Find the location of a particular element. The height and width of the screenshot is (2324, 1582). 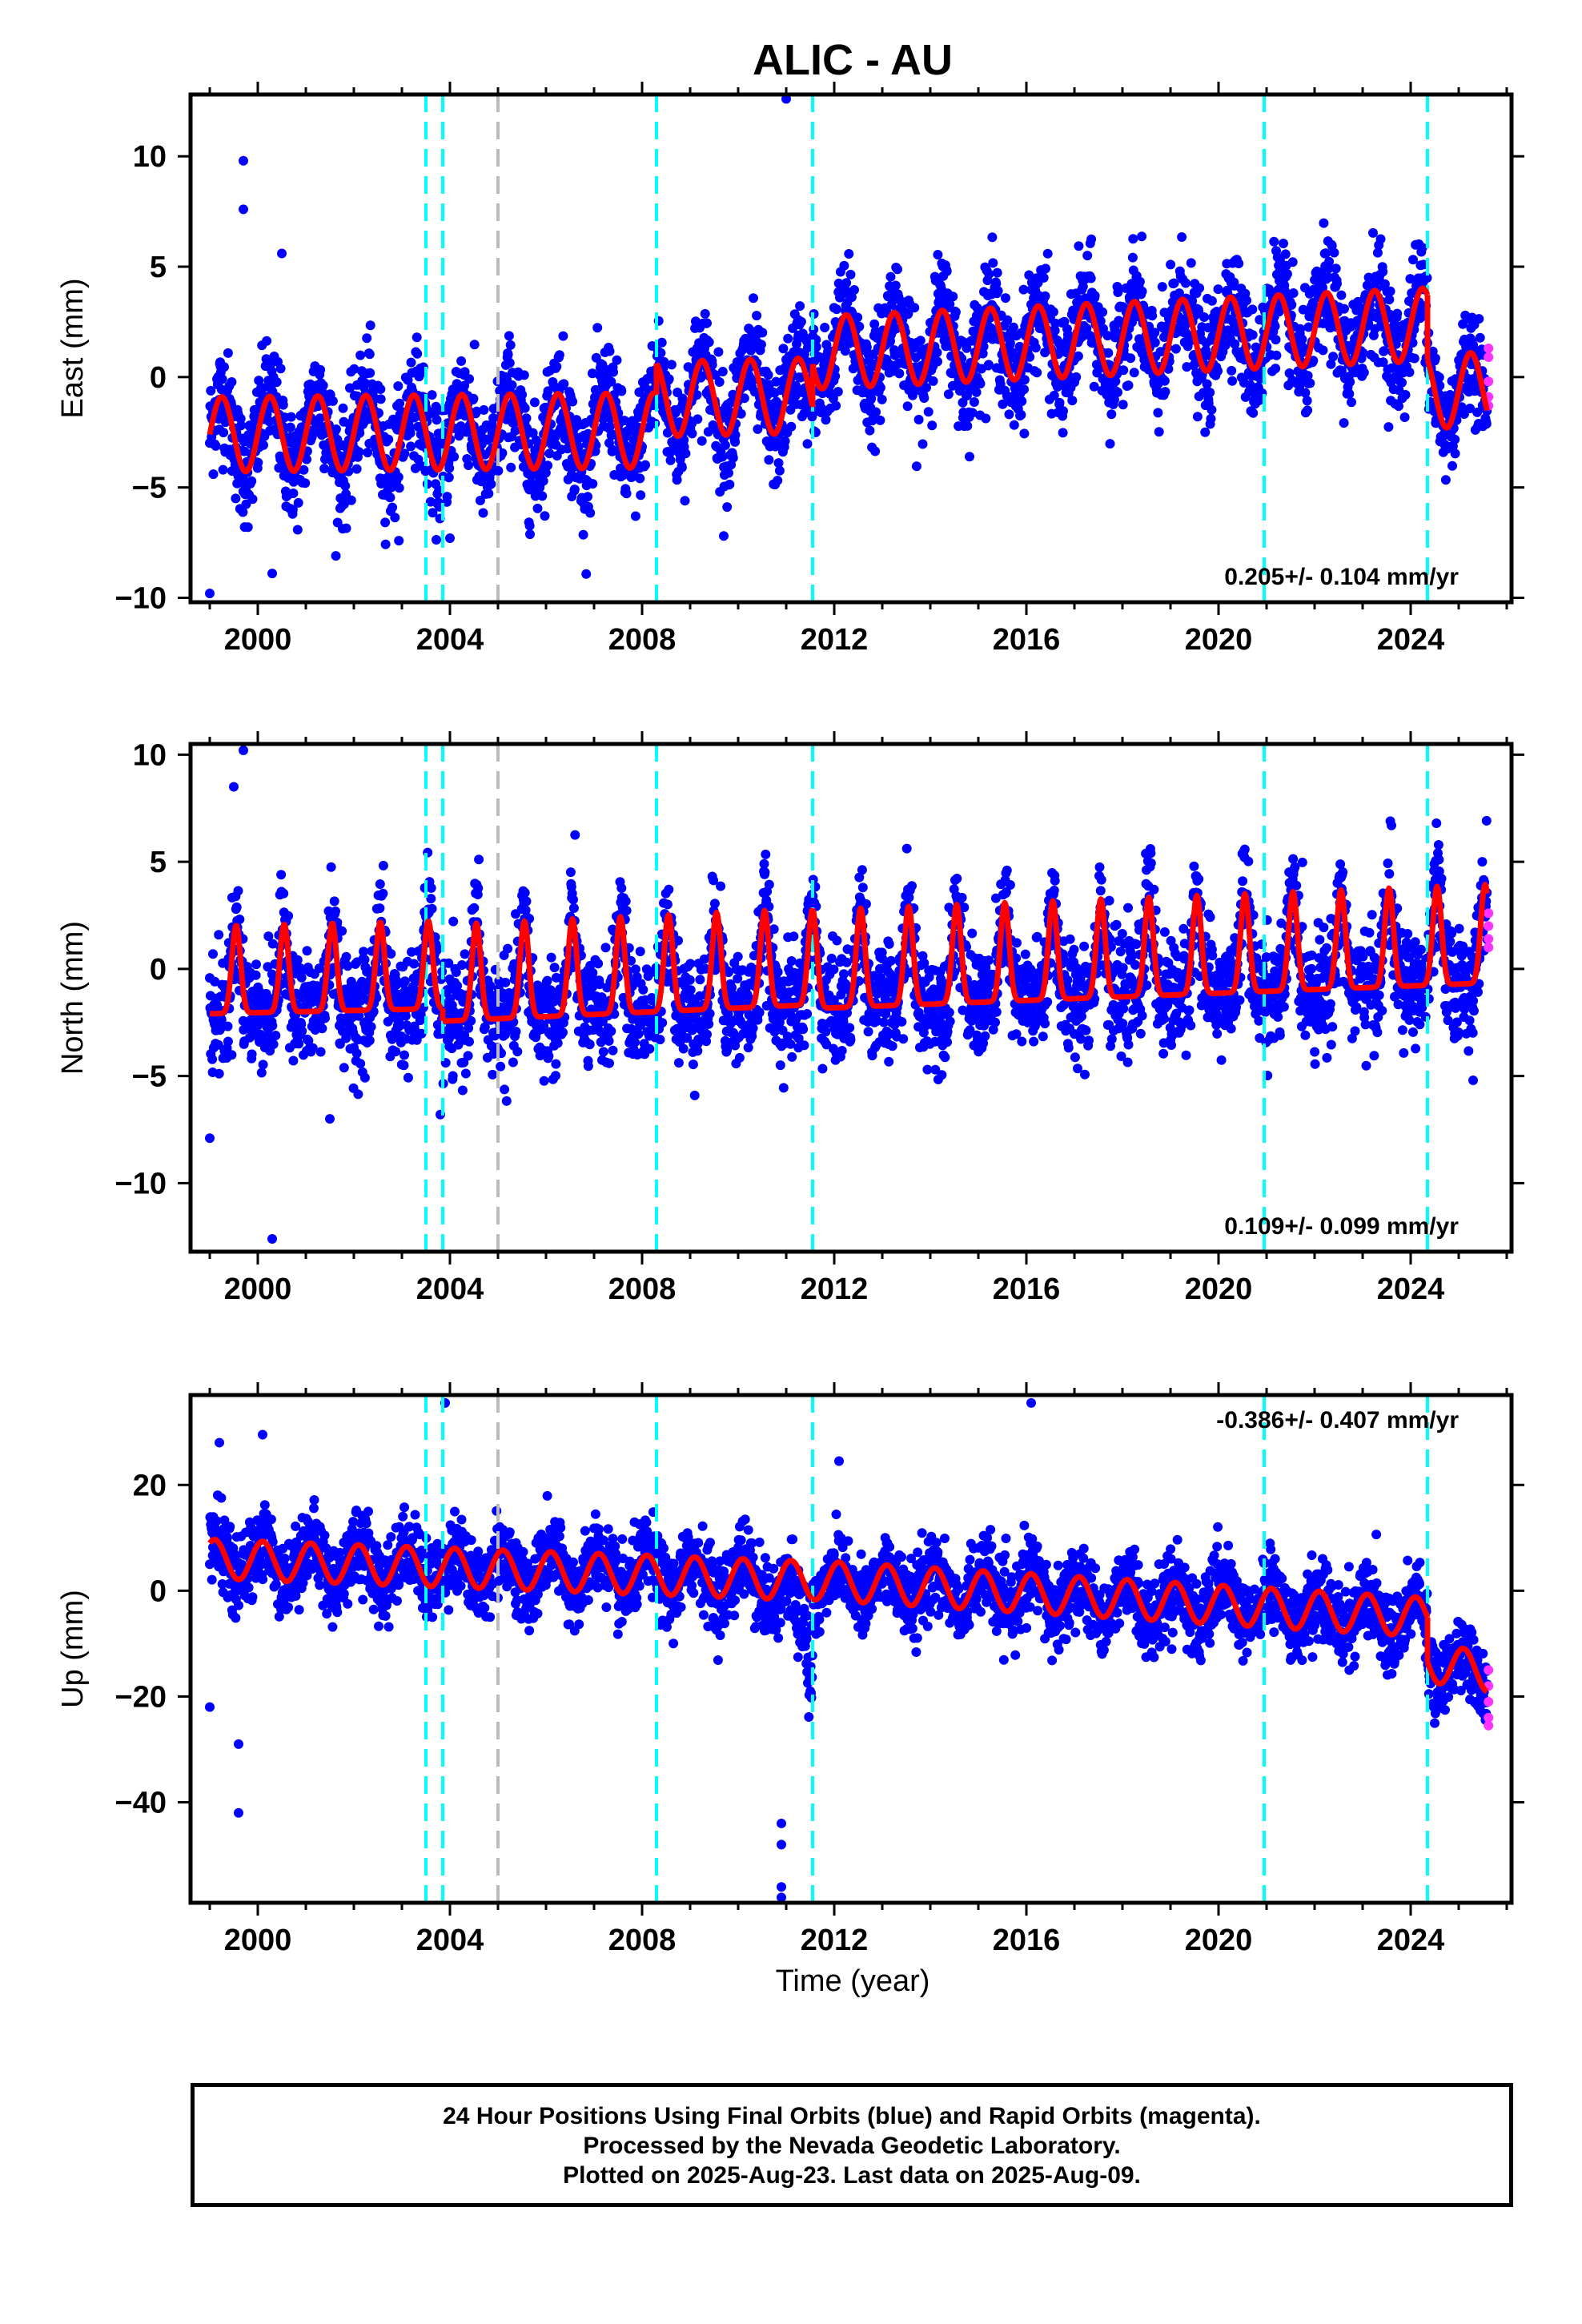

x-tick-label: 2008 is located at coordinates (643, 640).